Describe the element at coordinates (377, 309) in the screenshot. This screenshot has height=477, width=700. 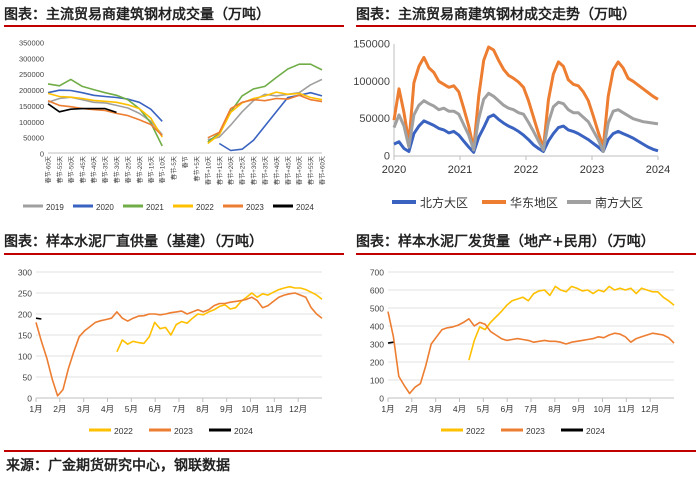
I see `y-tick-label: 500` at that location.